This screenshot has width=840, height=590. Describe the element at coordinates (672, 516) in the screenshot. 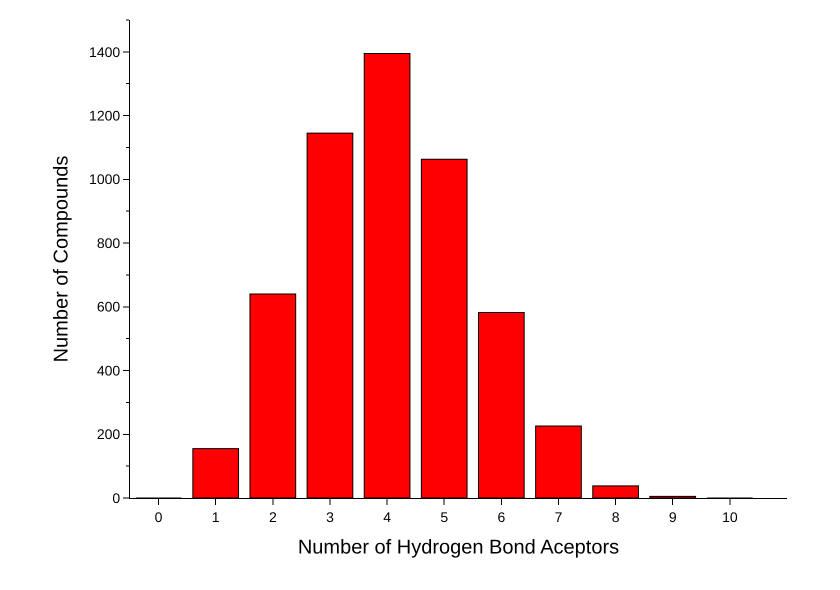

I see `x-tick-label: 9` at that location.